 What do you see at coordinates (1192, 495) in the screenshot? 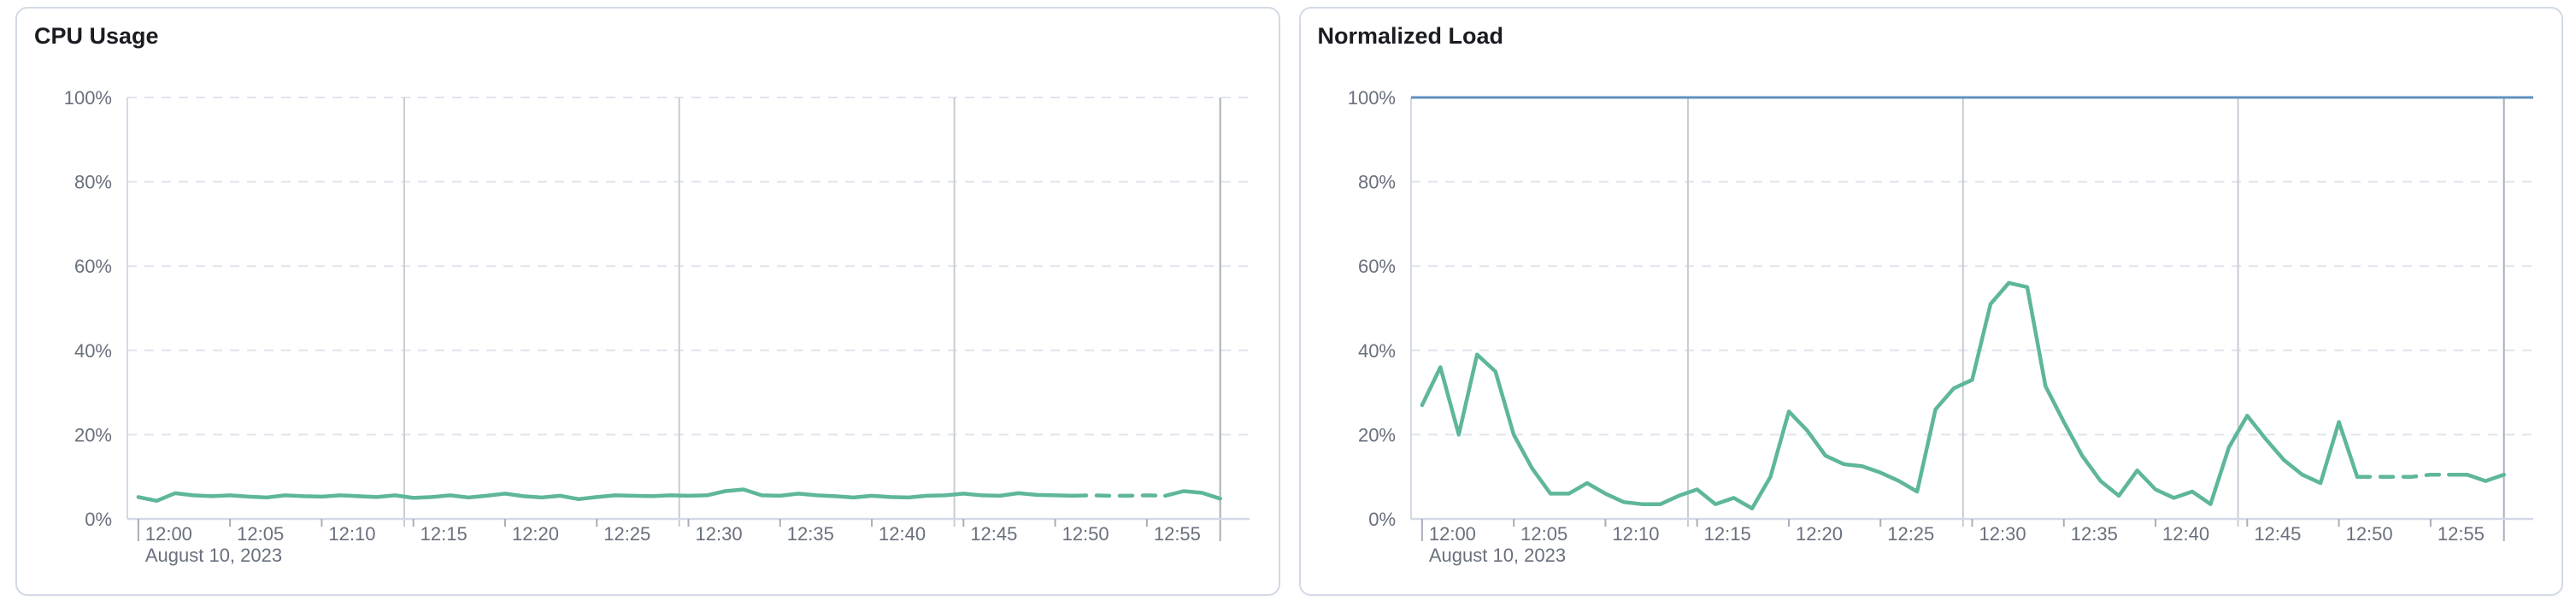
I see `cpu-usage-line-tail` at bounding box center [1192, 495].